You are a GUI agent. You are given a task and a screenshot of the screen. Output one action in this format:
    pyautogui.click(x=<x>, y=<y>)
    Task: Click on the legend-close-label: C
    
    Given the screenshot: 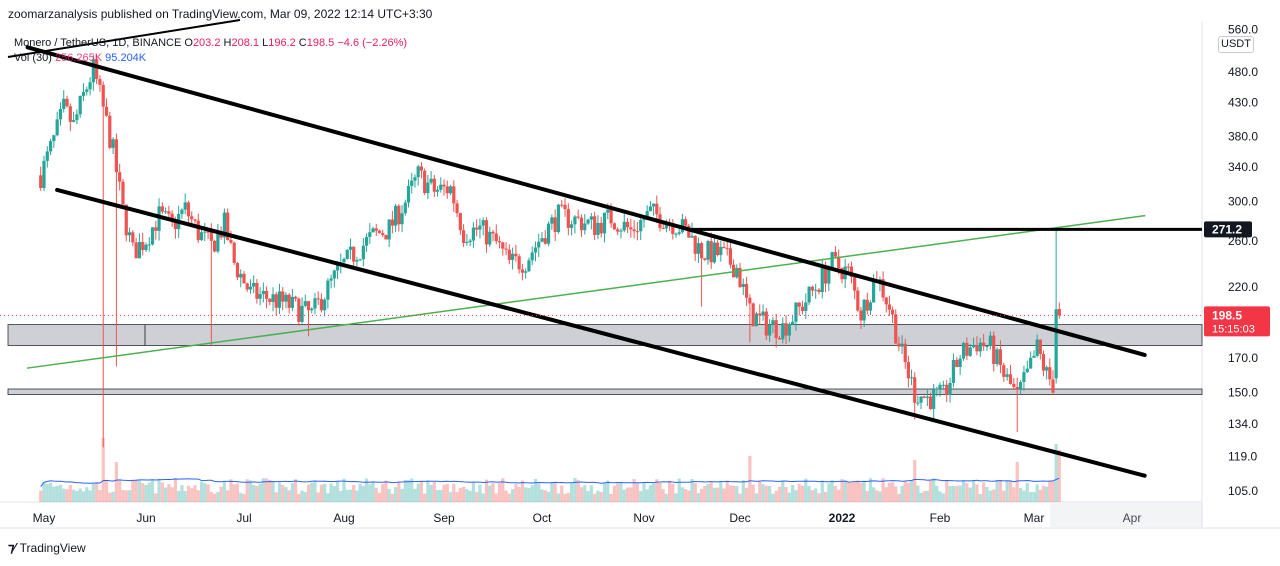 What is the action you would take?
    pyautogui.click(x=302, y=43)
    